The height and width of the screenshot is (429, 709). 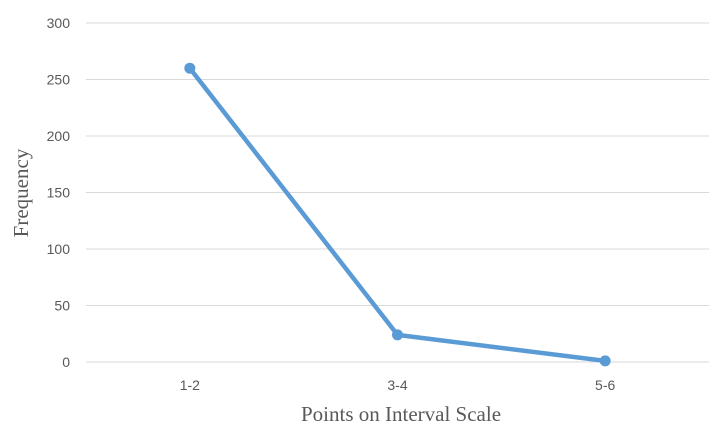 What do you see at coordinates (59, 80) in the screenshot?
I see `y-tick-label: 250` at bounding box center [59, 80].